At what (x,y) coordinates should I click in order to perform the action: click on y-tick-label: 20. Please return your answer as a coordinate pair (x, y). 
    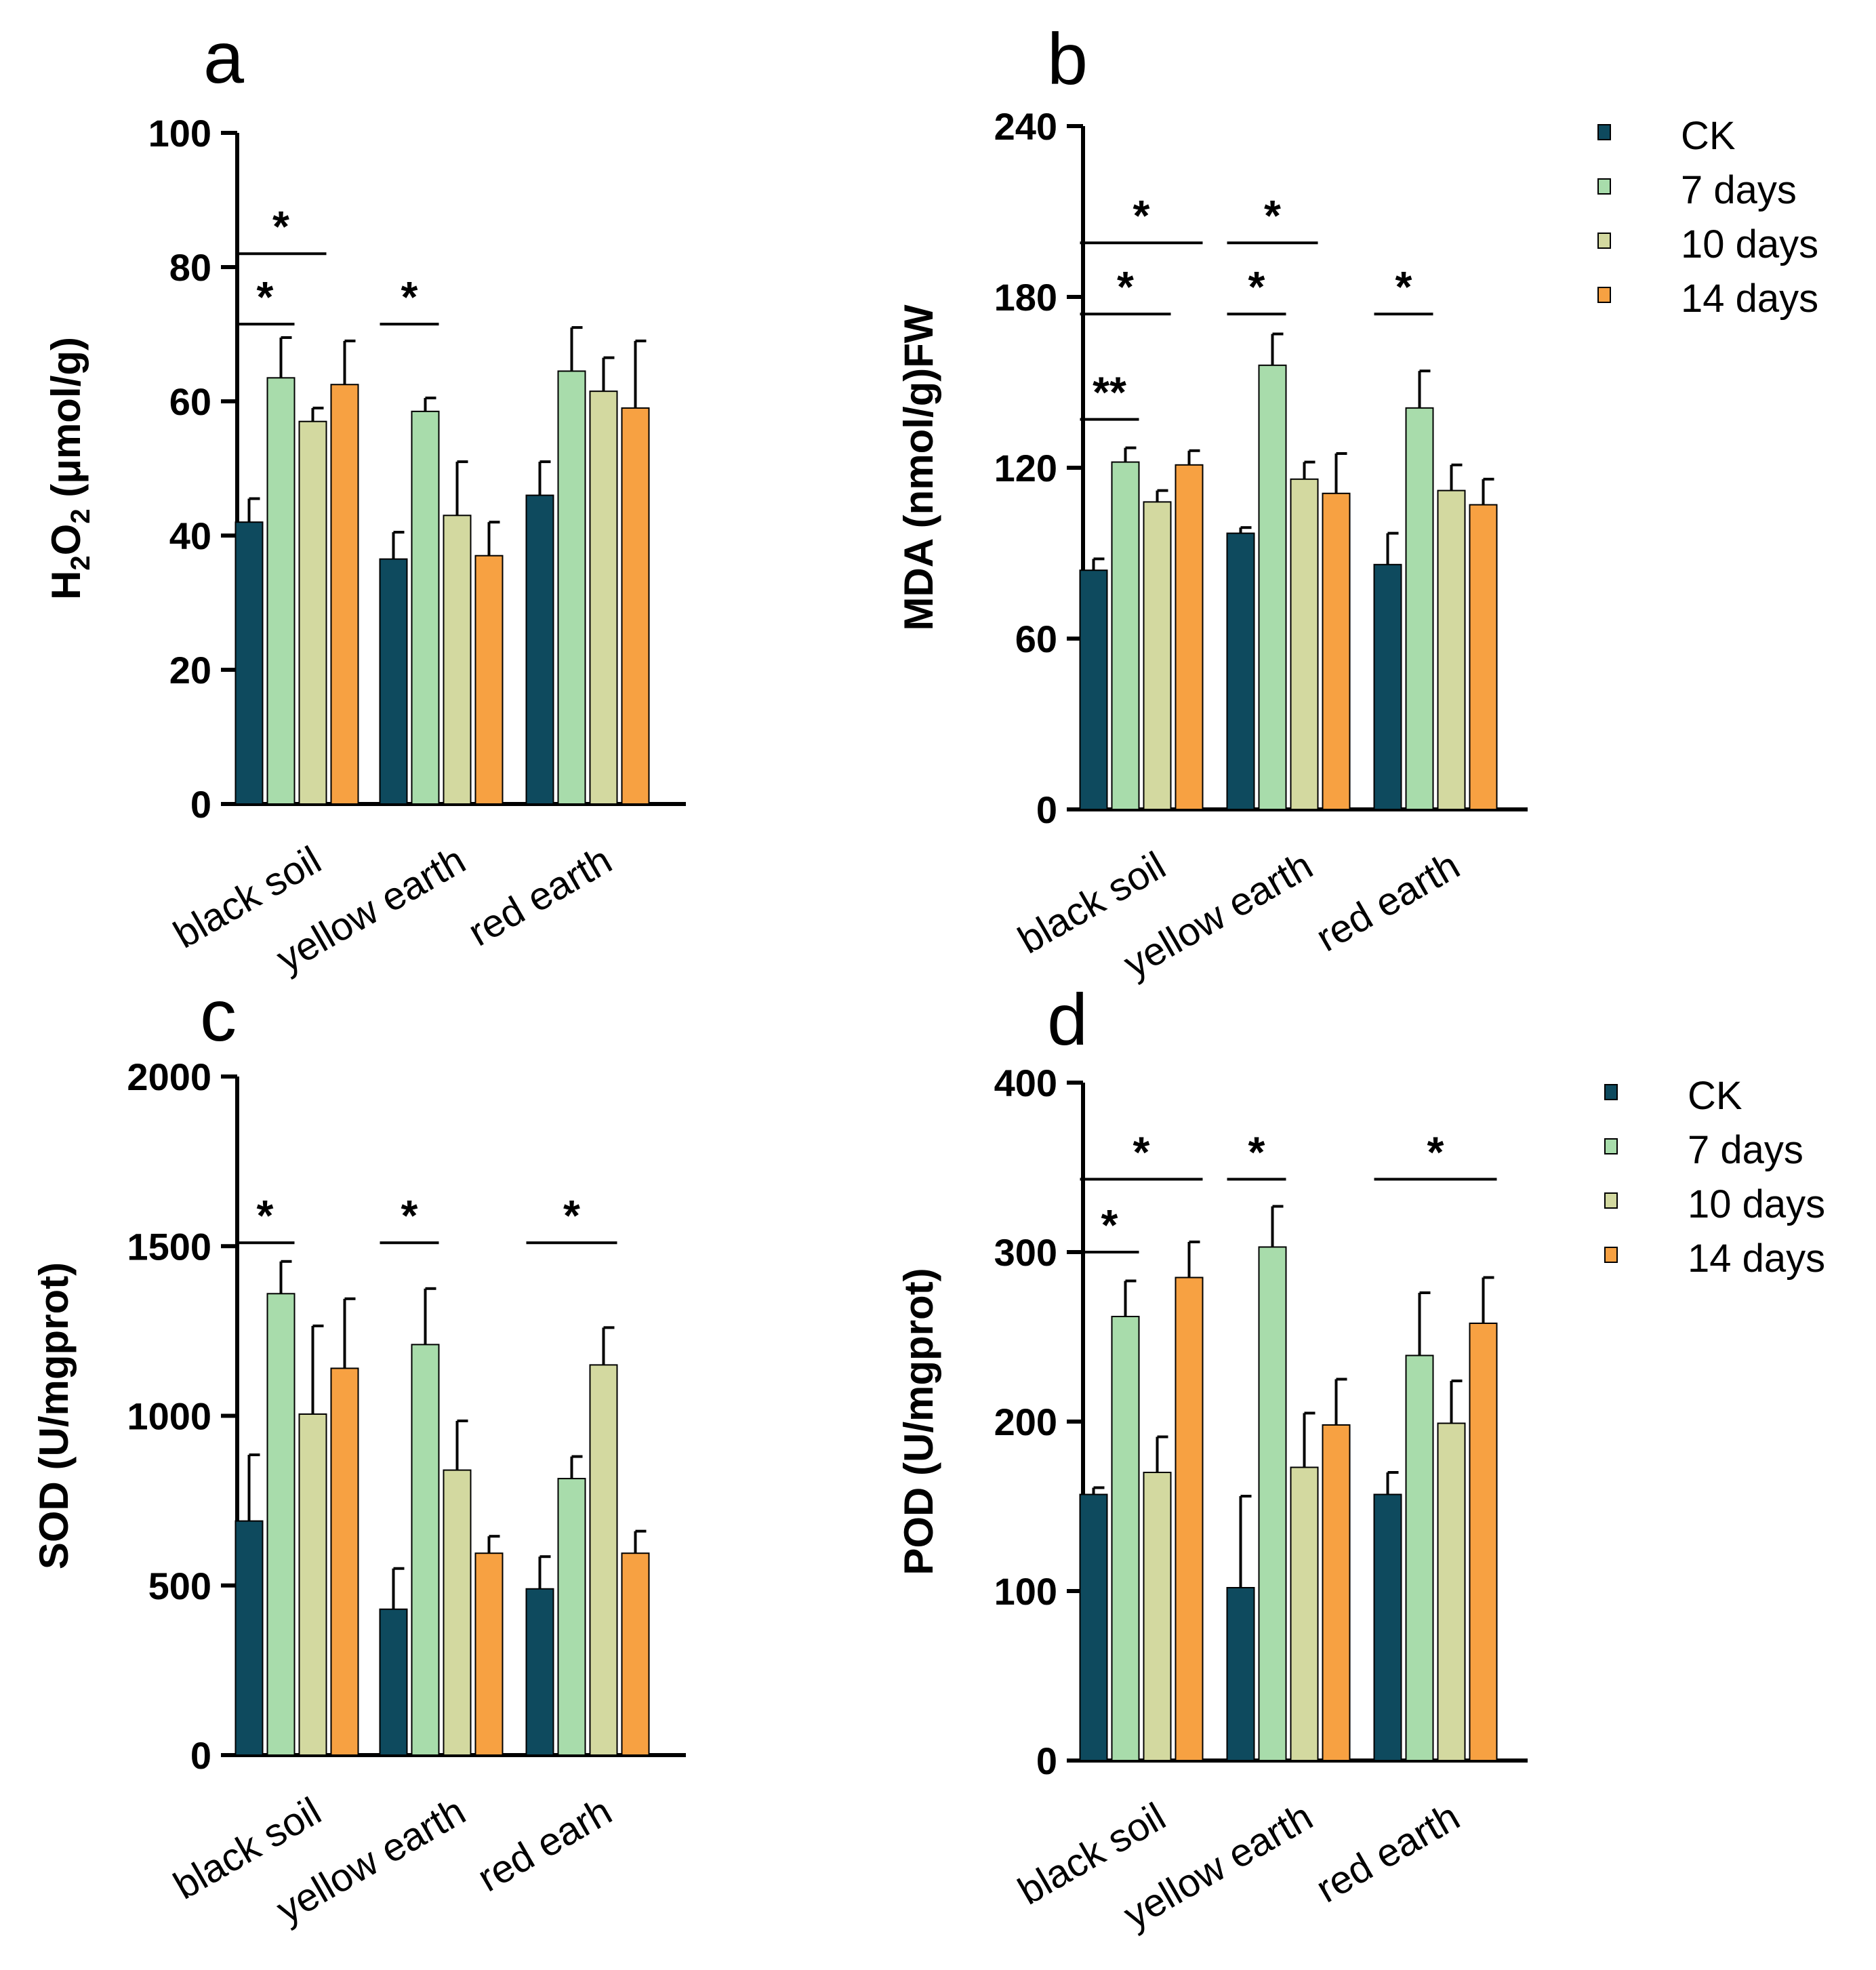
    Looking at the image, I should click on (190, 670).